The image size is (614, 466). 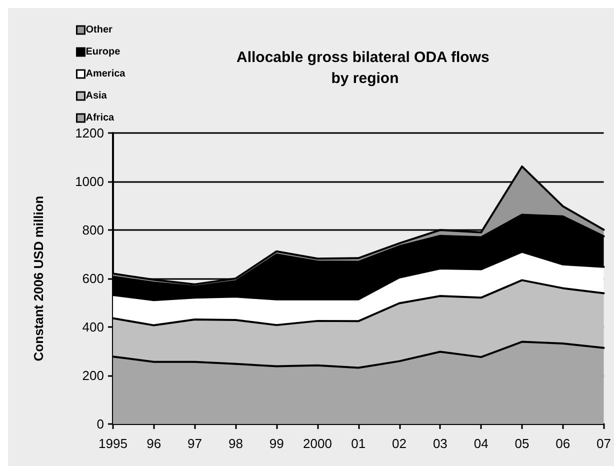 I want to click on x-tick-label: 07, so click(x=604, y=443).